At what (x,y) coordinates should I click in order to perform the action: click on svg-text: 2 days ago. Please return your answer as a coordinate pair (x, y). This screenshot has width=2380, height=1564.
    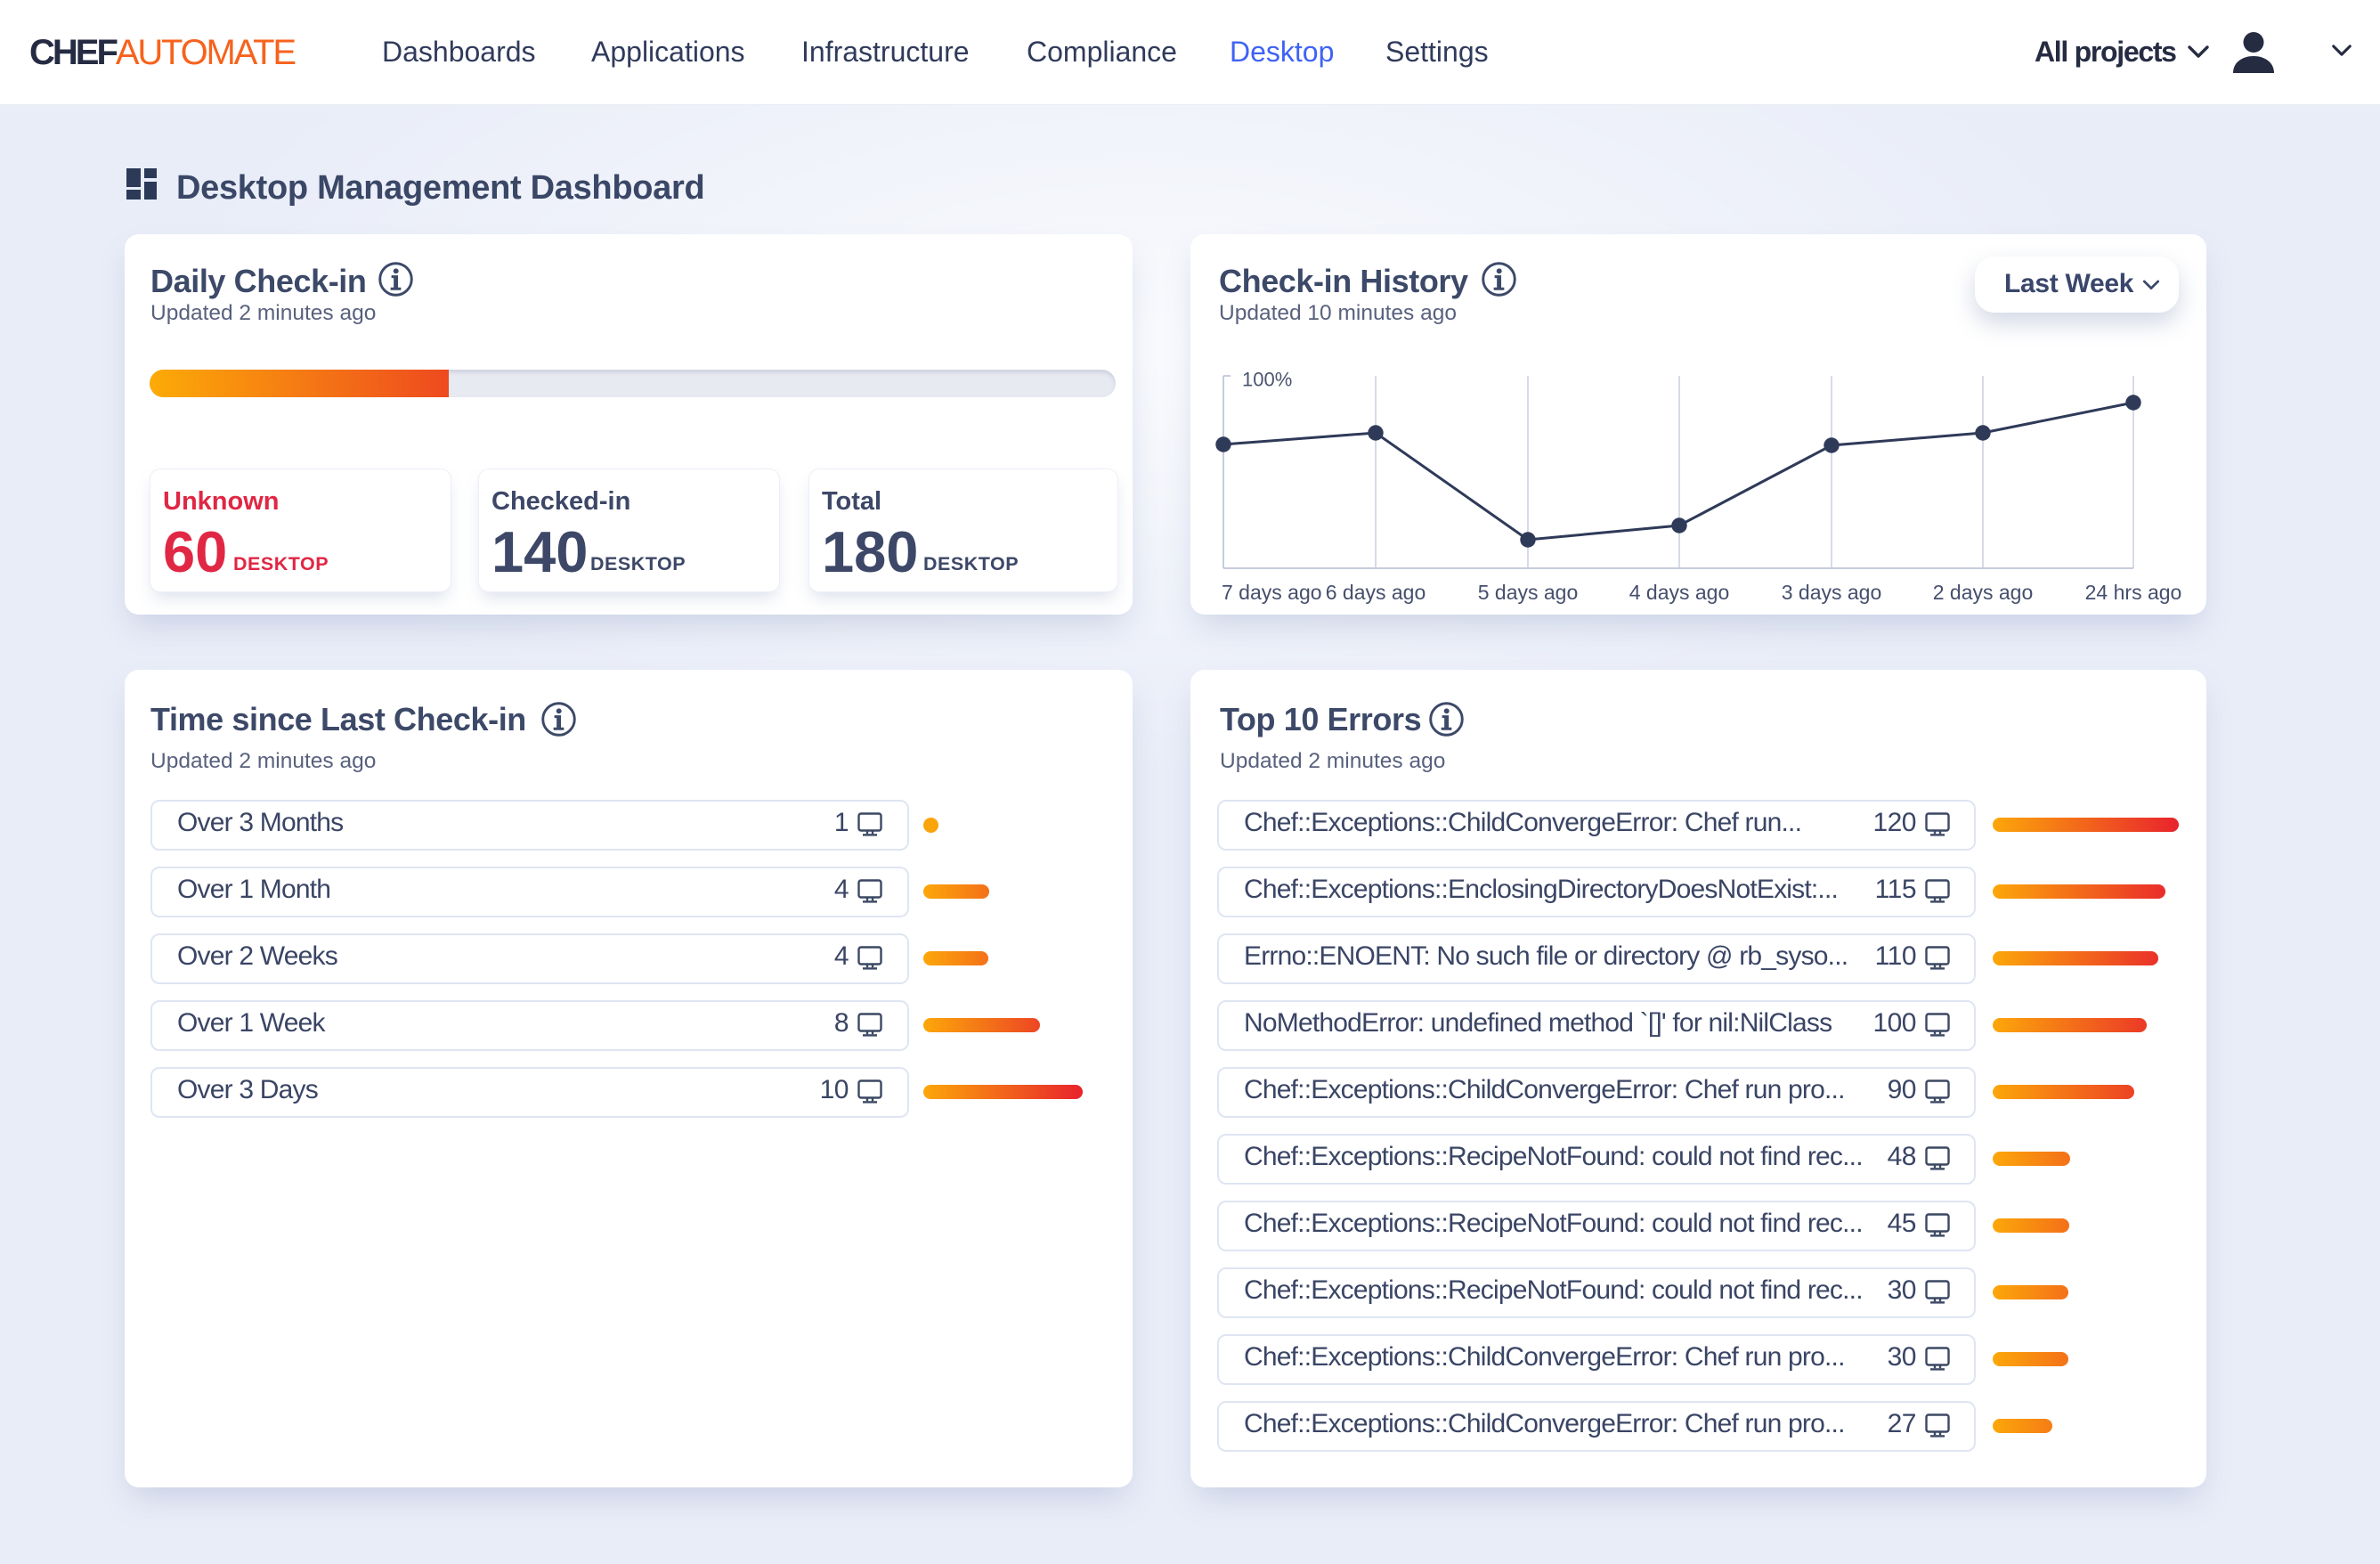
    Looking at the image, I should click on (1984, 592).